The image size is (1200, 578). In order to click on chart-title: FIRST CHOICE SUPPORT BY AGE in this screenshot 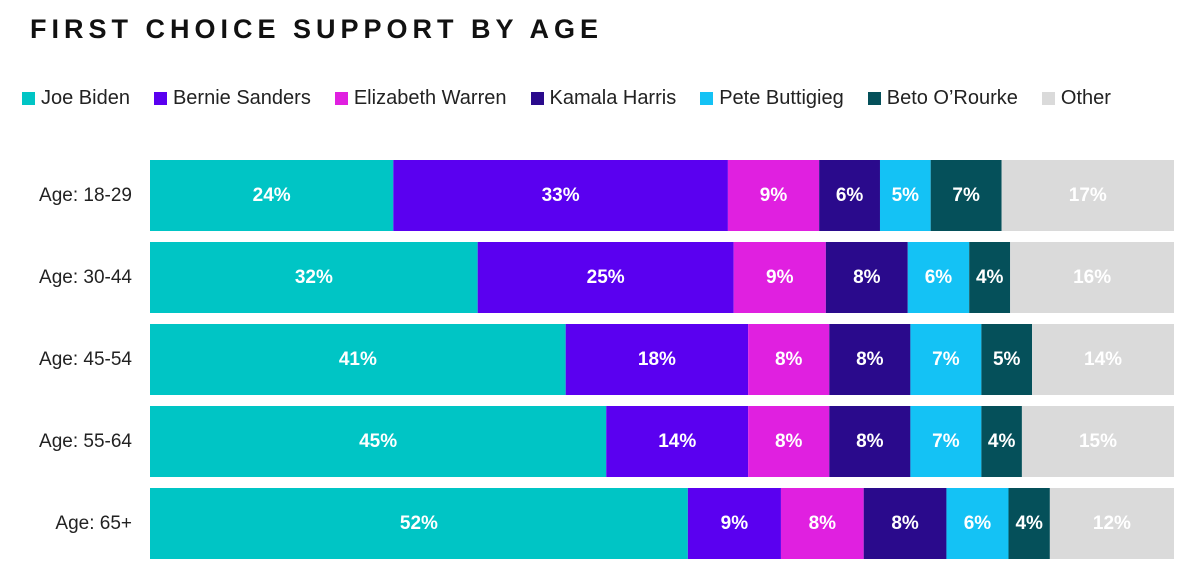, I will do `click(317, 29)`.